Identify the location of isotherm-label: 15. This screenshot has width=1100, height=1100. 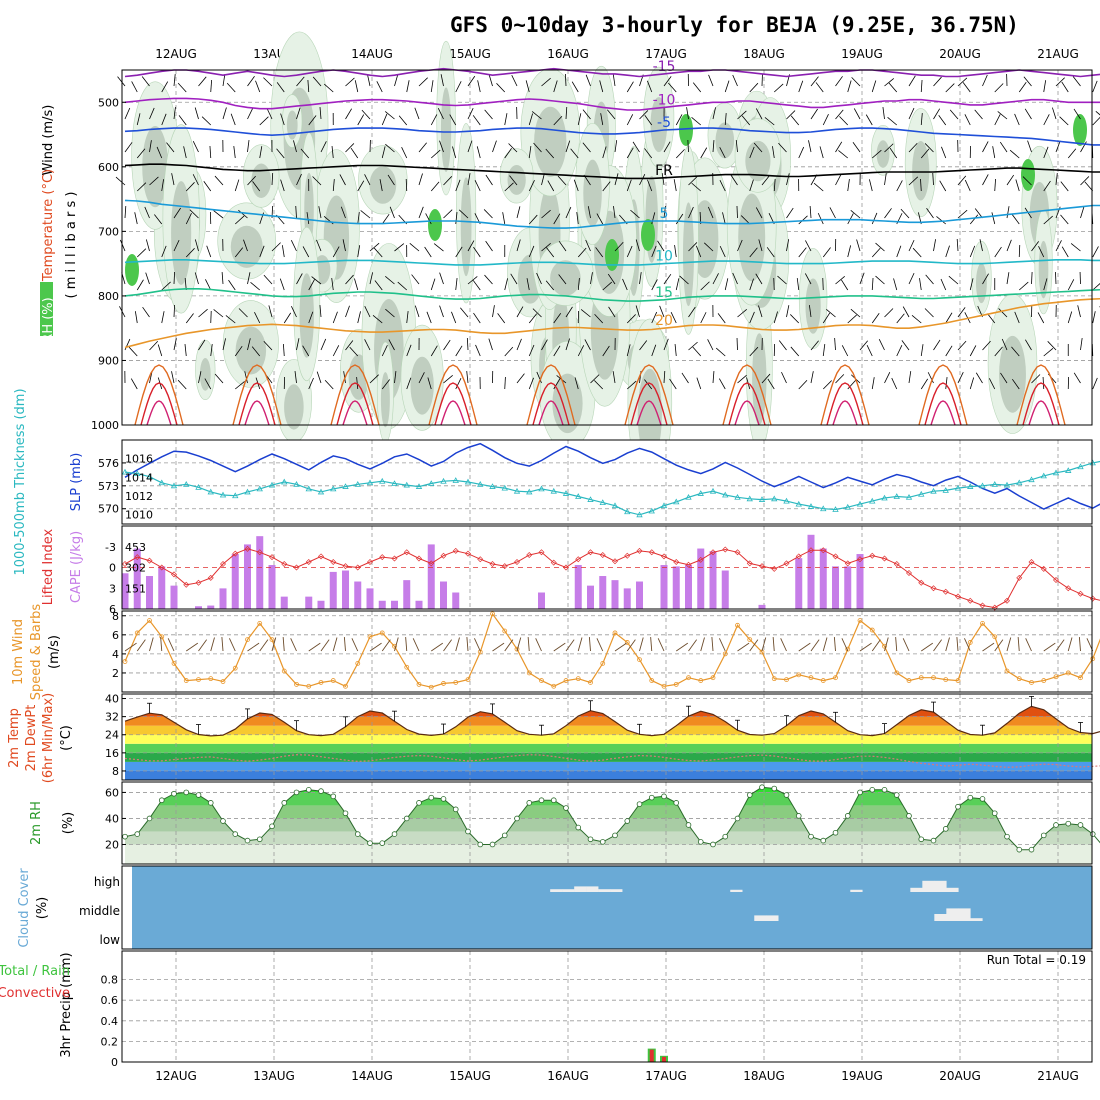
(664, 293).